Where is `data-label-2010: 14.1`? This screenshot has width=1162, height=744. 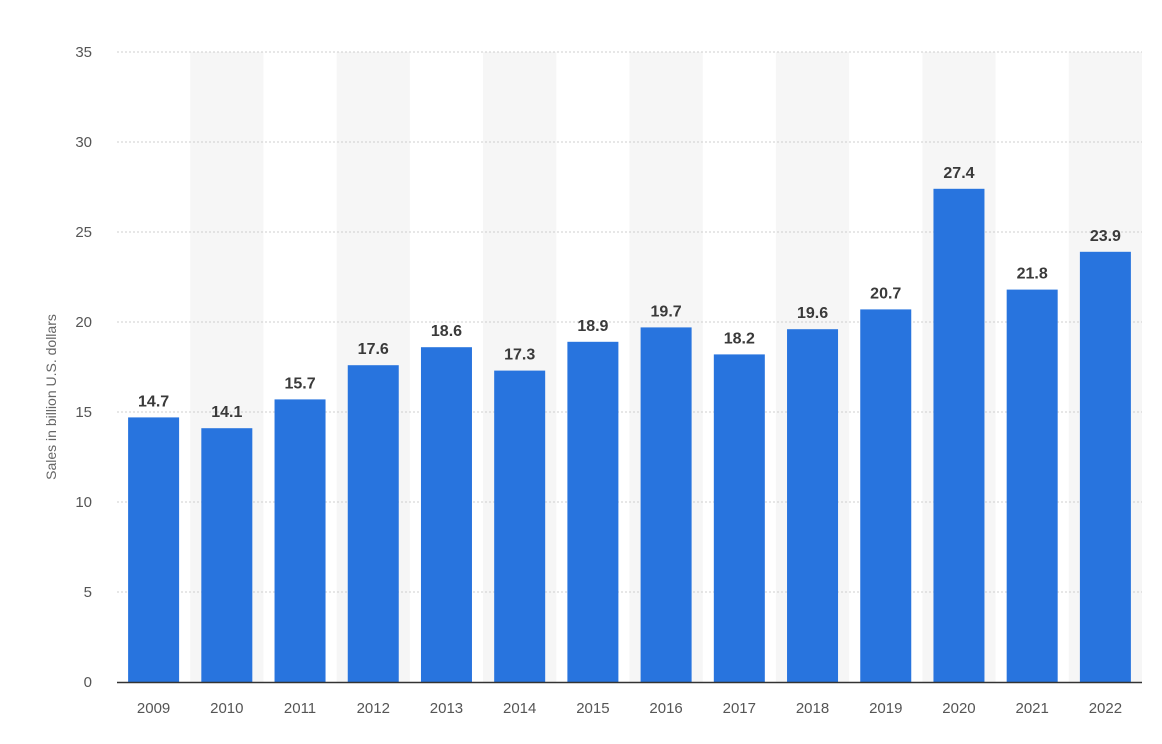
data-label-2010: 14.1 is located at coordinates (226, 412).